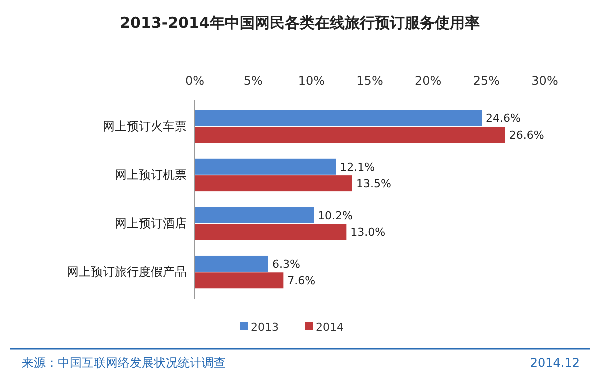 The image size is (600, 379). I want to click on x-tick-label: 5%, so click(253, 81).